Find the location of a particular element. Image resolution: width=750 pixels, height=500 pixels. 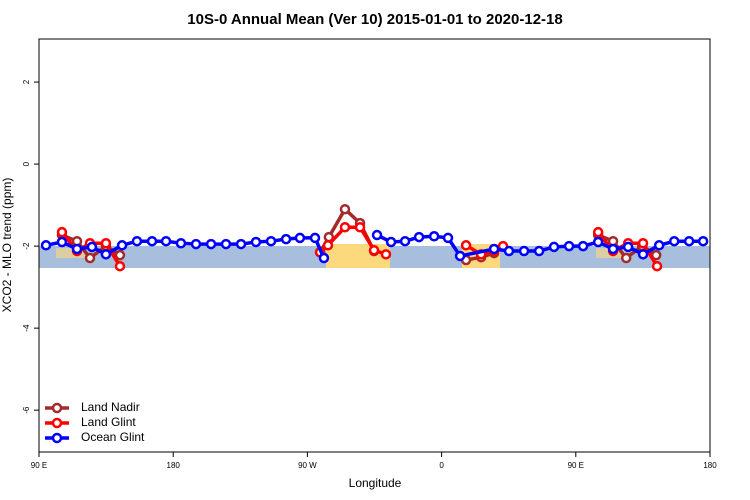

y-tick-label: -4 is located at coordinates (26, 328).